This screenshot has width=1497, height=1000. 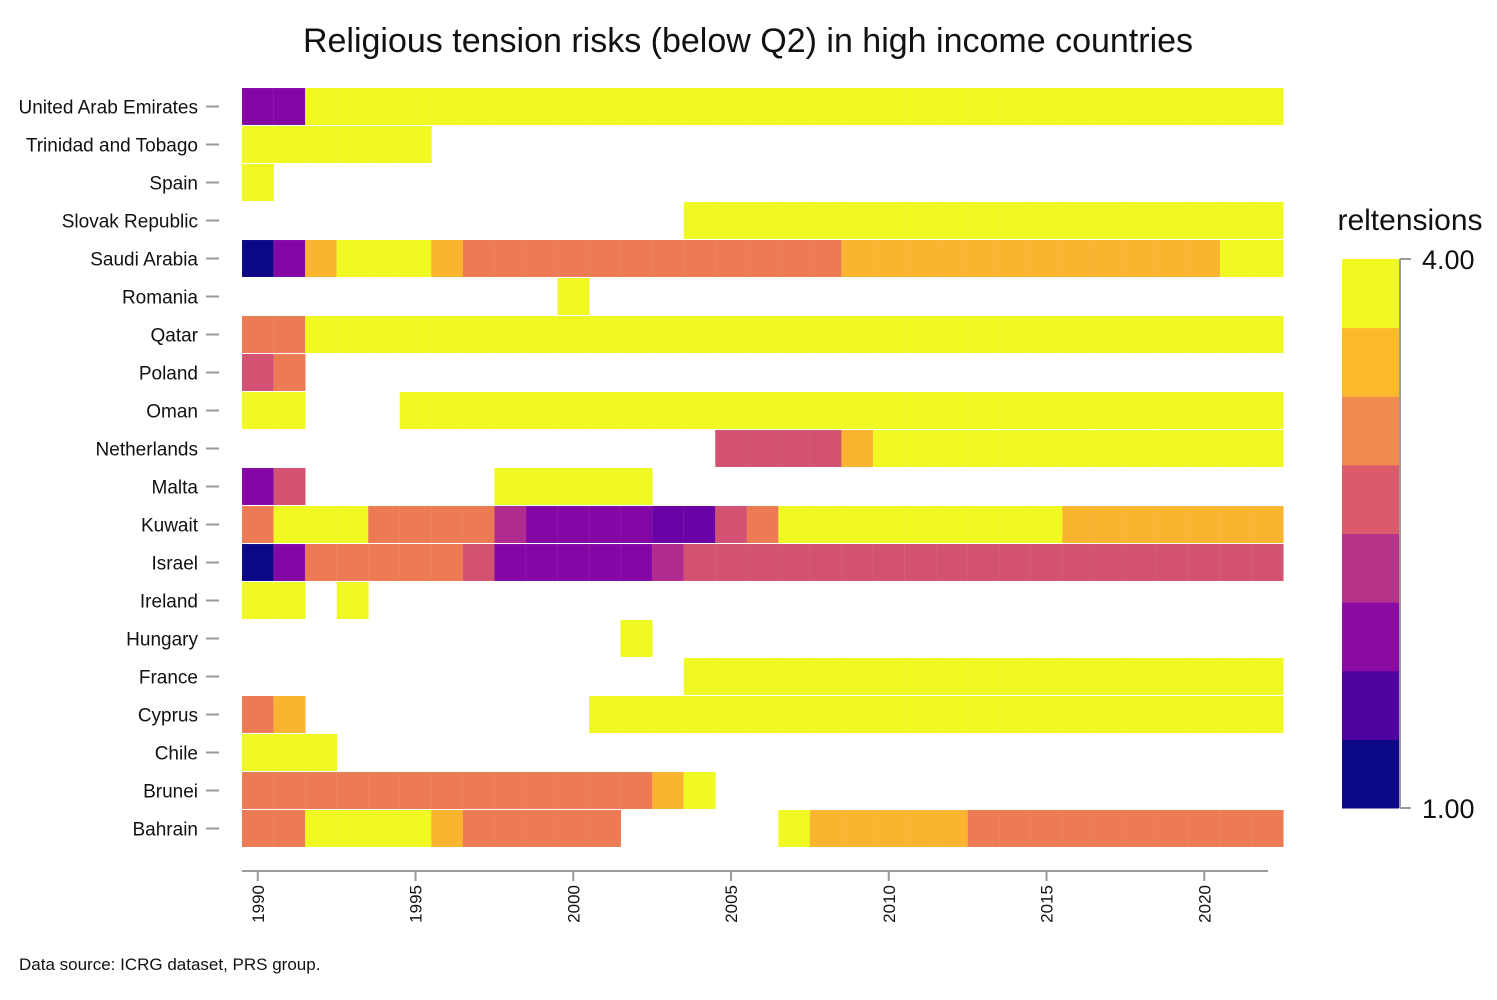 I want to click on heatmap-cell-kuwait-1998, so click(x=510, y=524).